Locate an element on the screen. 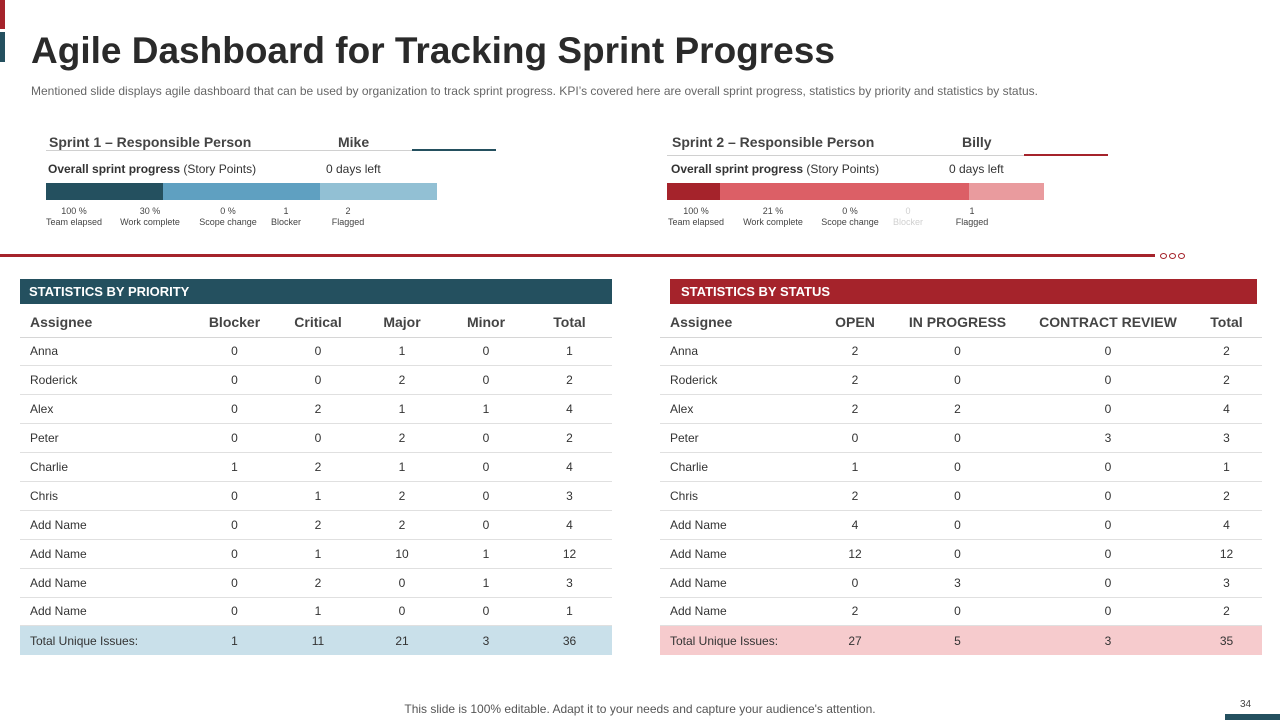 This screenshot has height=720, width=1280. sprint-stat-work-complete: 30 % Work complete is located at coordinates (150, 217).